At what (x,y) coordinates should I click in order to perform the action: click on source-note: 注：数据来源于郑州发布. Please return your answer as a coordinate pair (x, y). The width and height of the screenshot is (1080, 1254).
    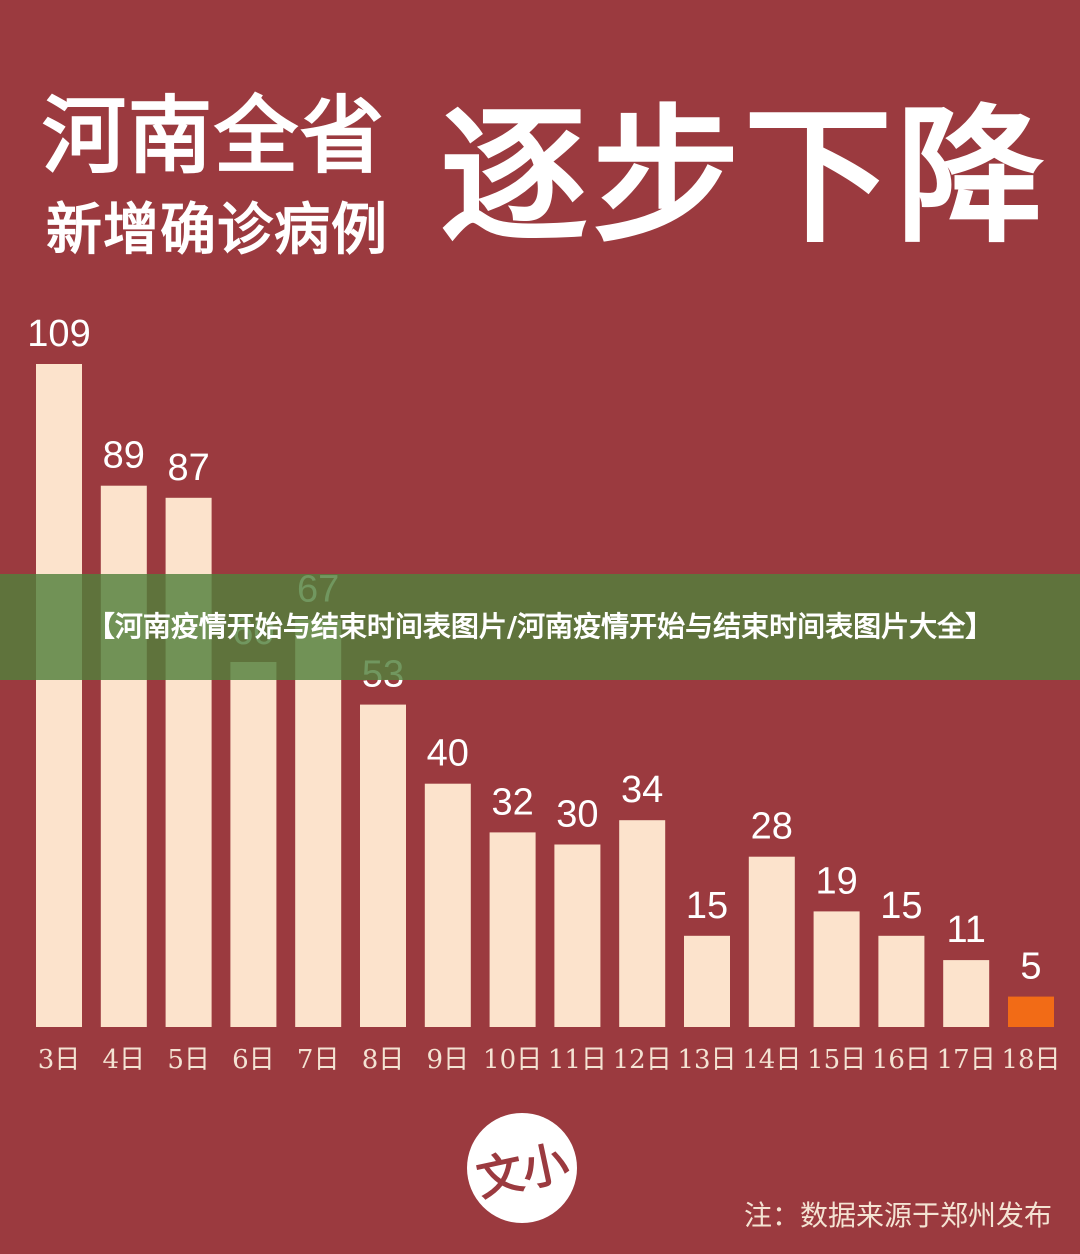
    Looking at the image, I should click on (897, 1215).